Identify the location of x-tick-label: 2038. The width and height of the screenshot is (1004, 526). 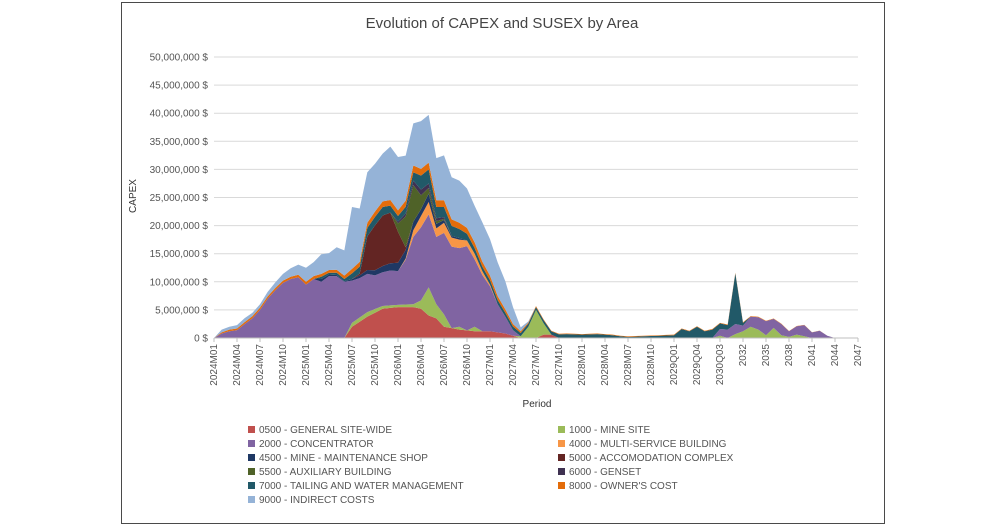
(789, 355).